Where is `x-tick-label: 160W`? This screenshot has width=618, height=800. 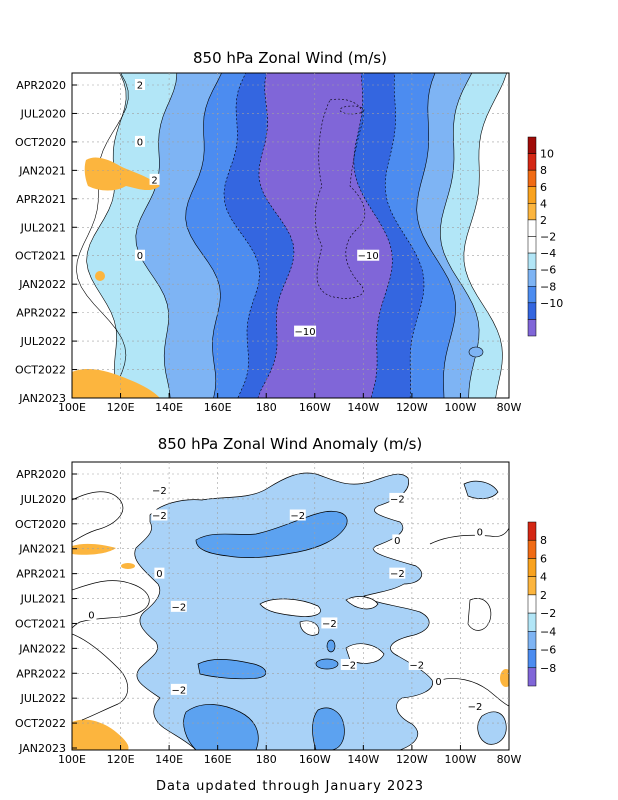
x-tick-label: 160W is located at coordinates (315, 759).